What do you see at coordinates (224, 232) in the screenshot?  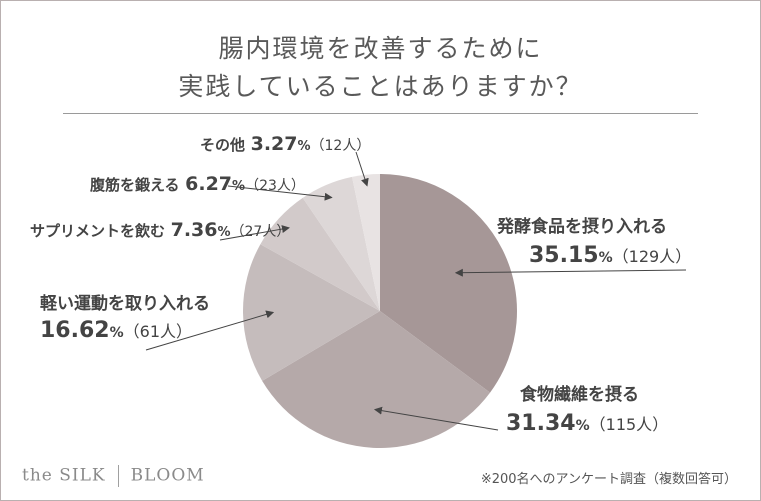 I see `label-slice-3-percent-sign: %` at bounding box center [224, 232].